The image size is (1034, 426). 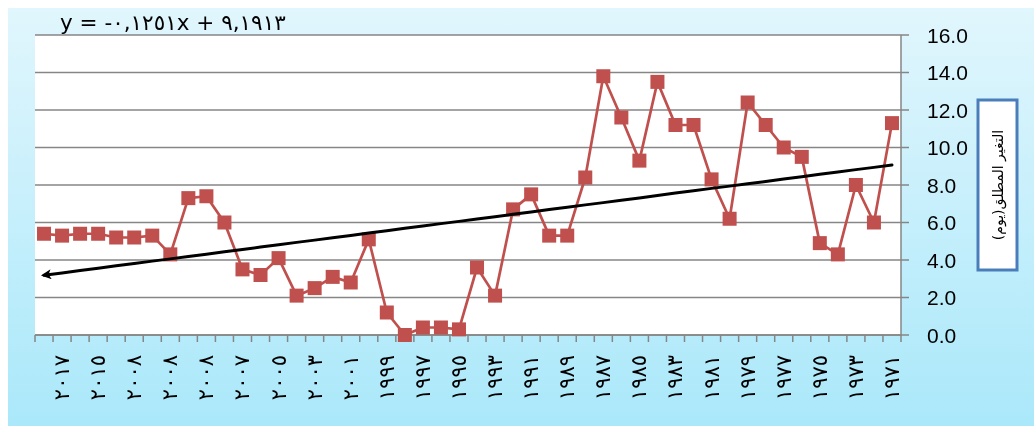 I want to click on x-tick-label: ١٩٧١, so click(x=891, y=378).